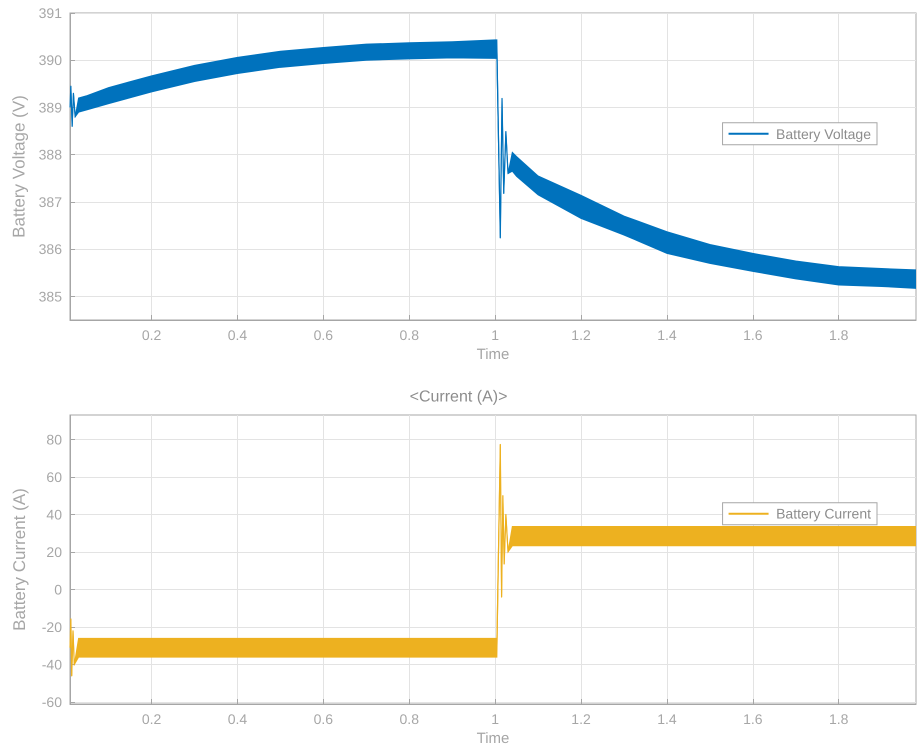 The width and height of the screenshot is (917, 756). What do you see at coordinates (52, 702) in the screenshot?
I see `y-tick-label: -60` at bounding box center [52, 702].